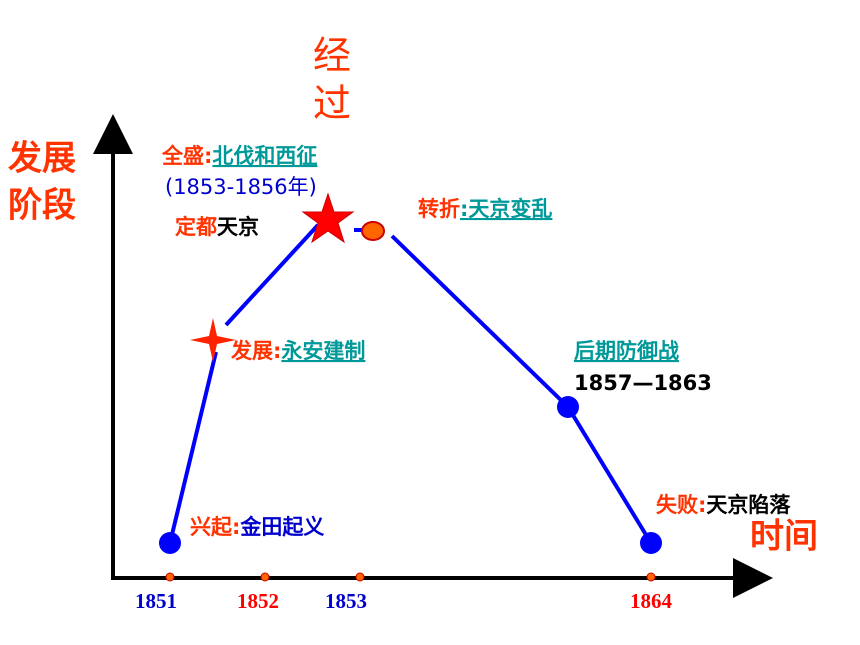 This screenshot has height=645, width=860. What do you see at coordinates (410, 577) in the screenshot?
I see `axis-dots` at bounding box center [410, 577].